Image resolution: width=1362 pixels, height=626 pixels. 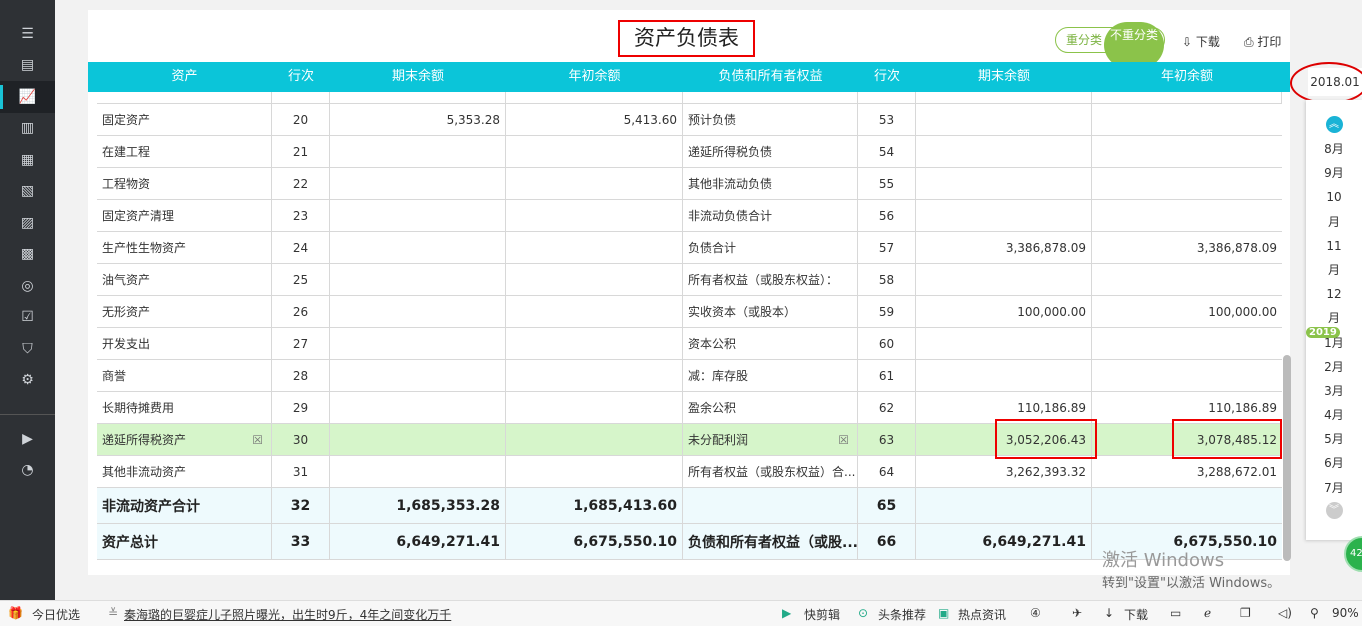 What do you see at coordinates (1176, 613) in the screenshot?
I see `window-icon: ▭` at bounding box center [1176, 613].